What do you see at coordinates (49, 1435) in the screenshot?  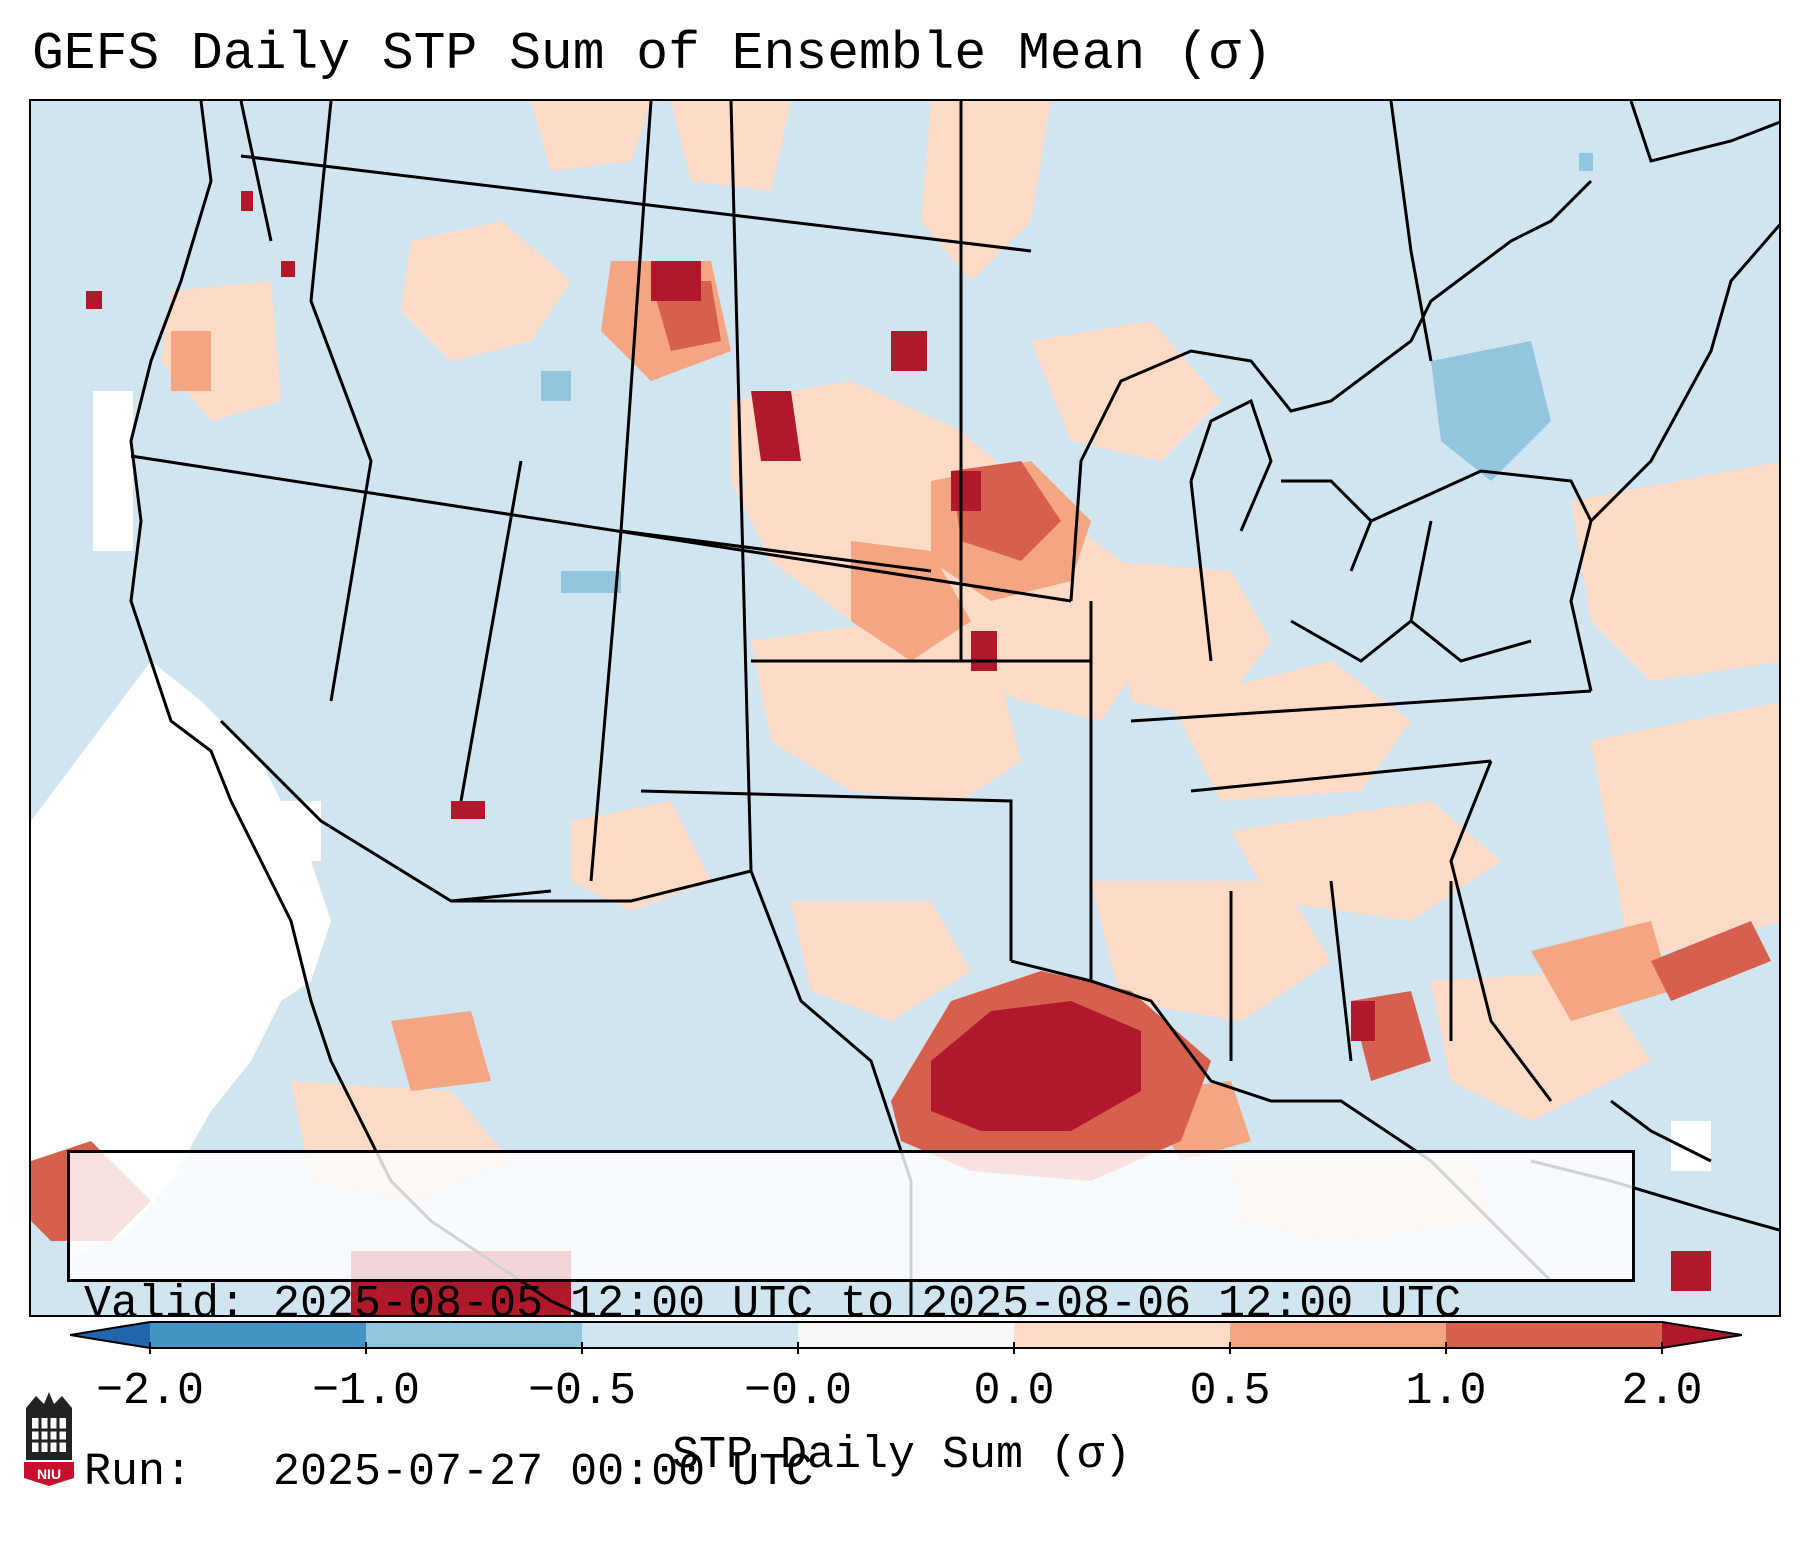 I see `logo-grid` at bounding box center [49, 1435].